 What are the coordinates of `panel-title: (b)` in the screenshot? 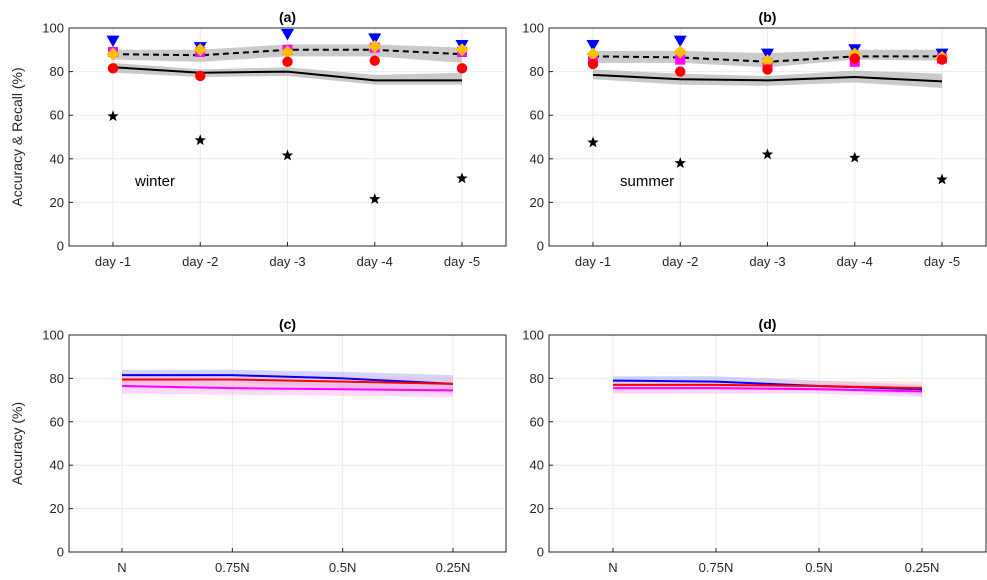 It's located at (768, 17).